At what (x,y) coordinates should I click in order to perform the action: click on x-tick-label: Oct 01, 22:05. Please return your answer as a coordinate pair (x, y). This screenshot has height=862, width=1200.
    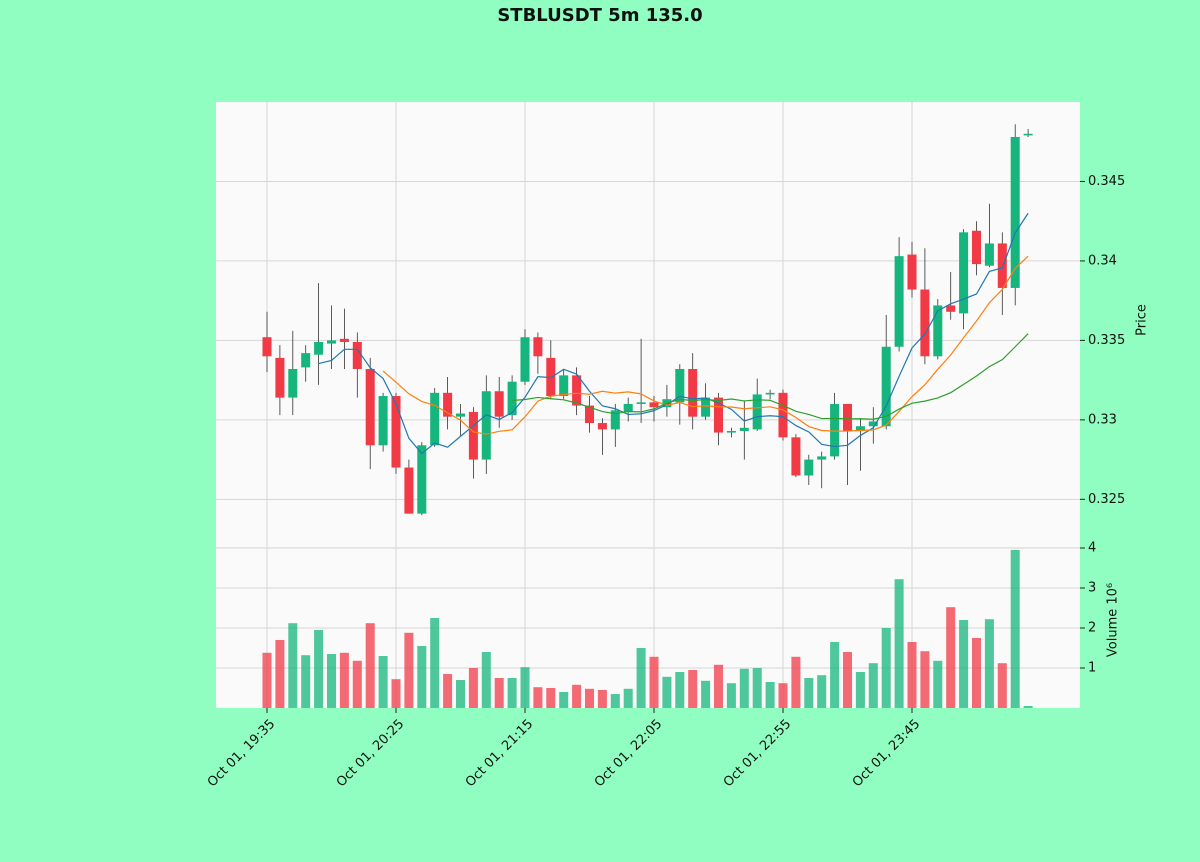
    Looking at the image, I should click on (628, 753).